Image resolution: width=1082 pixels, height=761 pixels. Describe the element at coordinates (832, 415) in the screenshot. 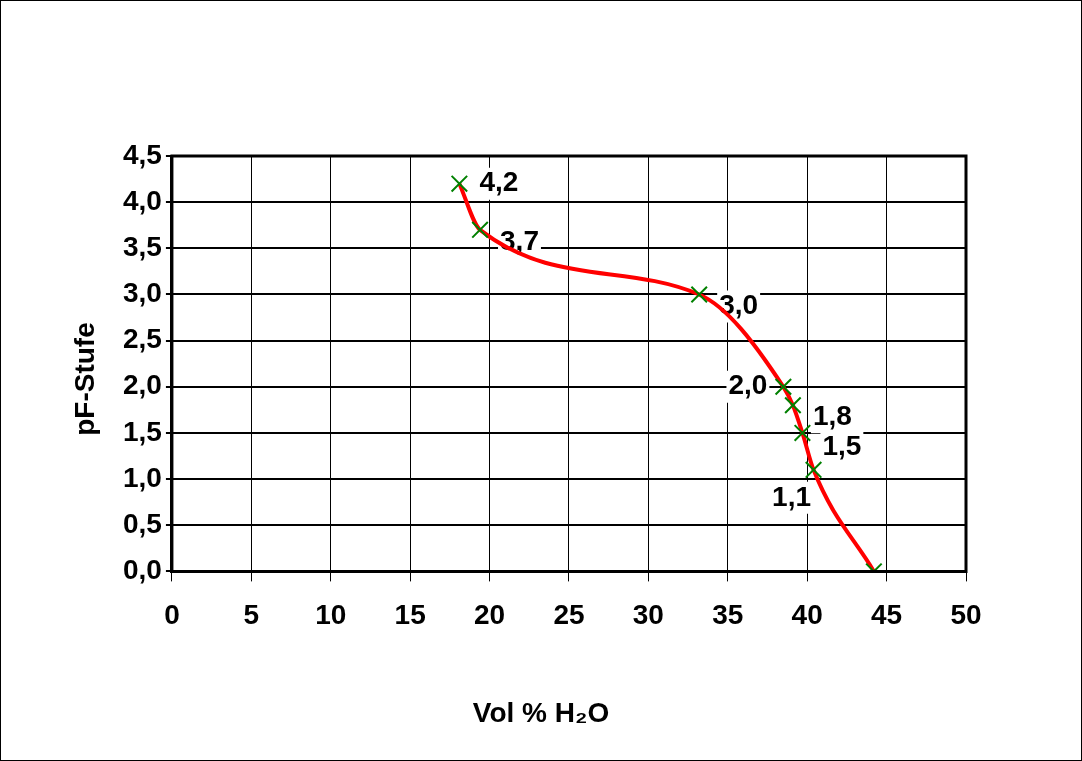

I see `data-label: 1,8` at that location.